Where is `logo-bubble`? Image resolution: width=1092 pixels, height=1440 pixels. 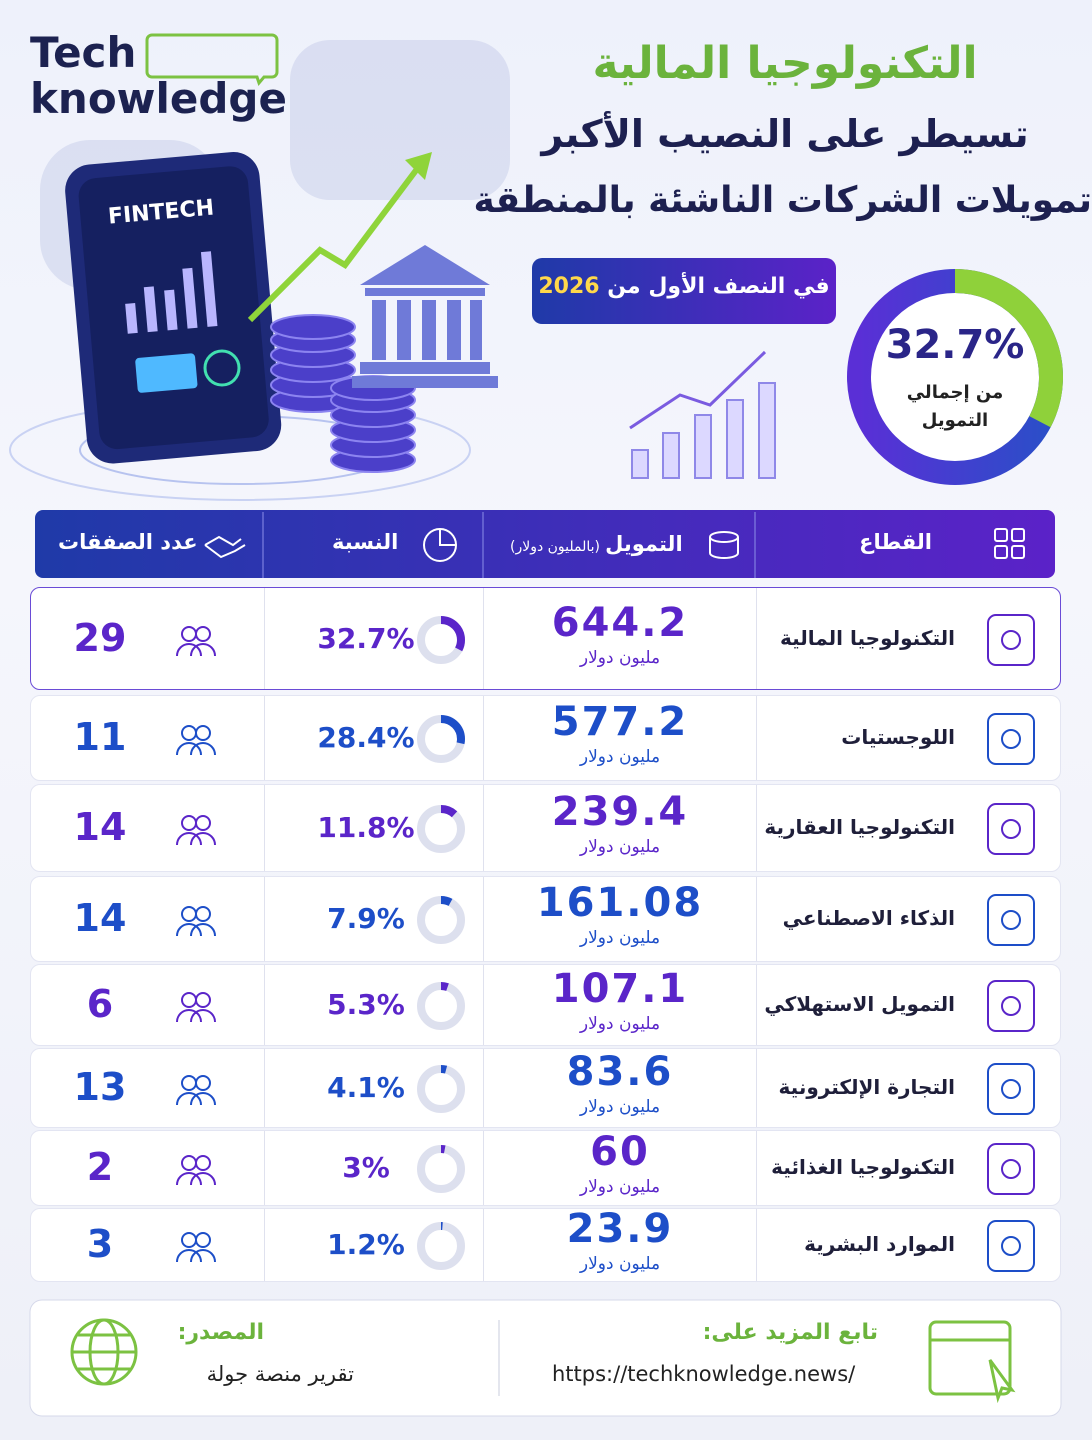 logo-bubble is located at coordinates (212, 60).